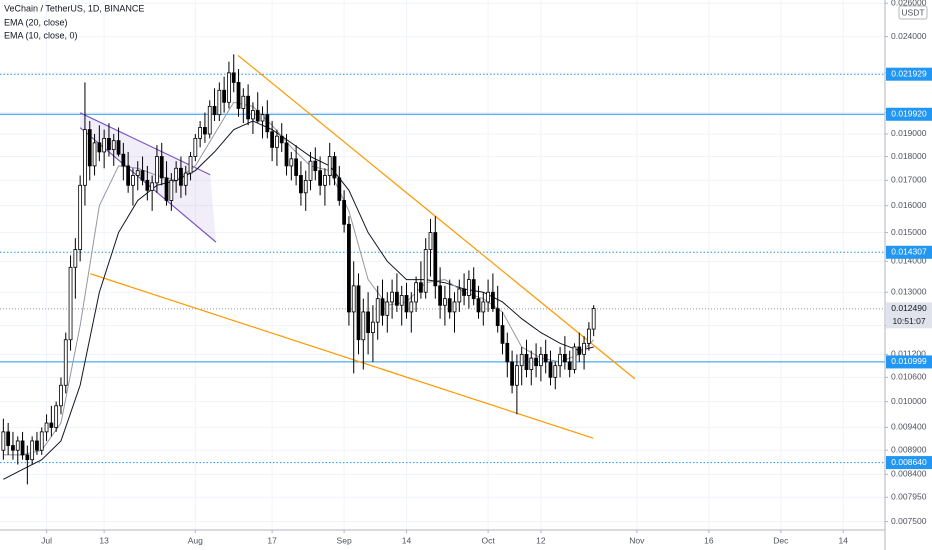 The image size is (932, 550). I want to click on currency-label: USDT, so click(912, 12).